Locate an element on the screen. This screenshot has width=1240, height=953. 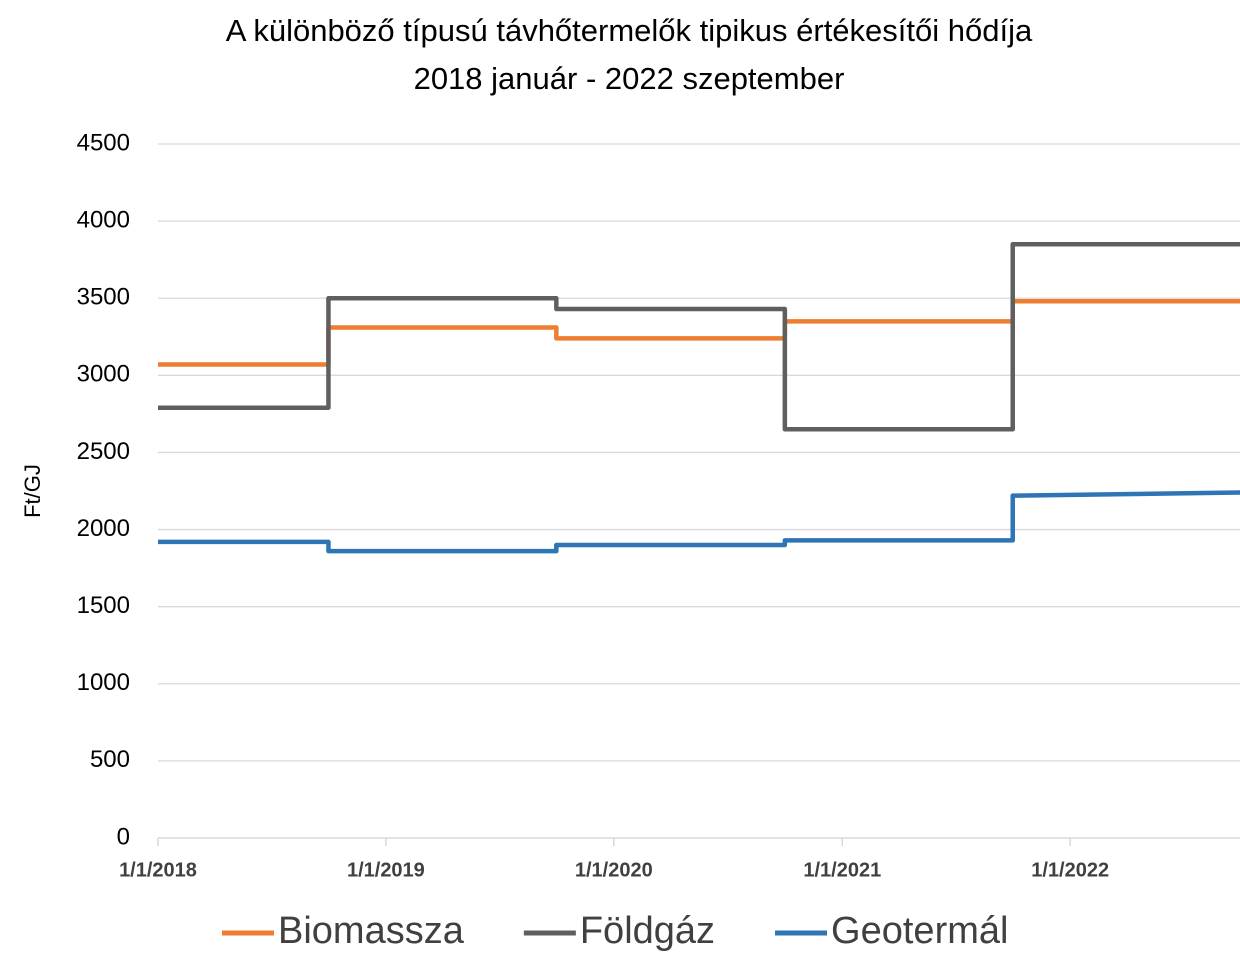
legend-label: Biomassza is located at coordinates (371, 931).